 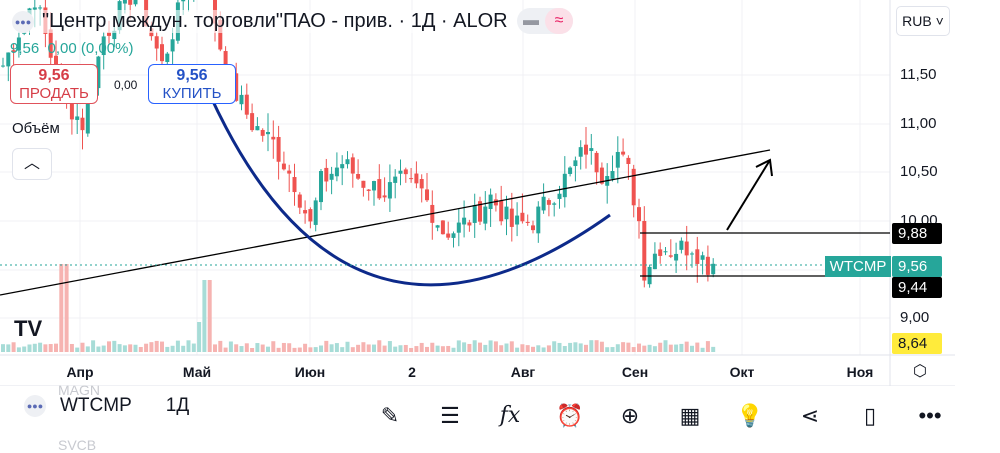 I want to click on alarm-clock-icon: ⏰, so click(x=570, y=415).